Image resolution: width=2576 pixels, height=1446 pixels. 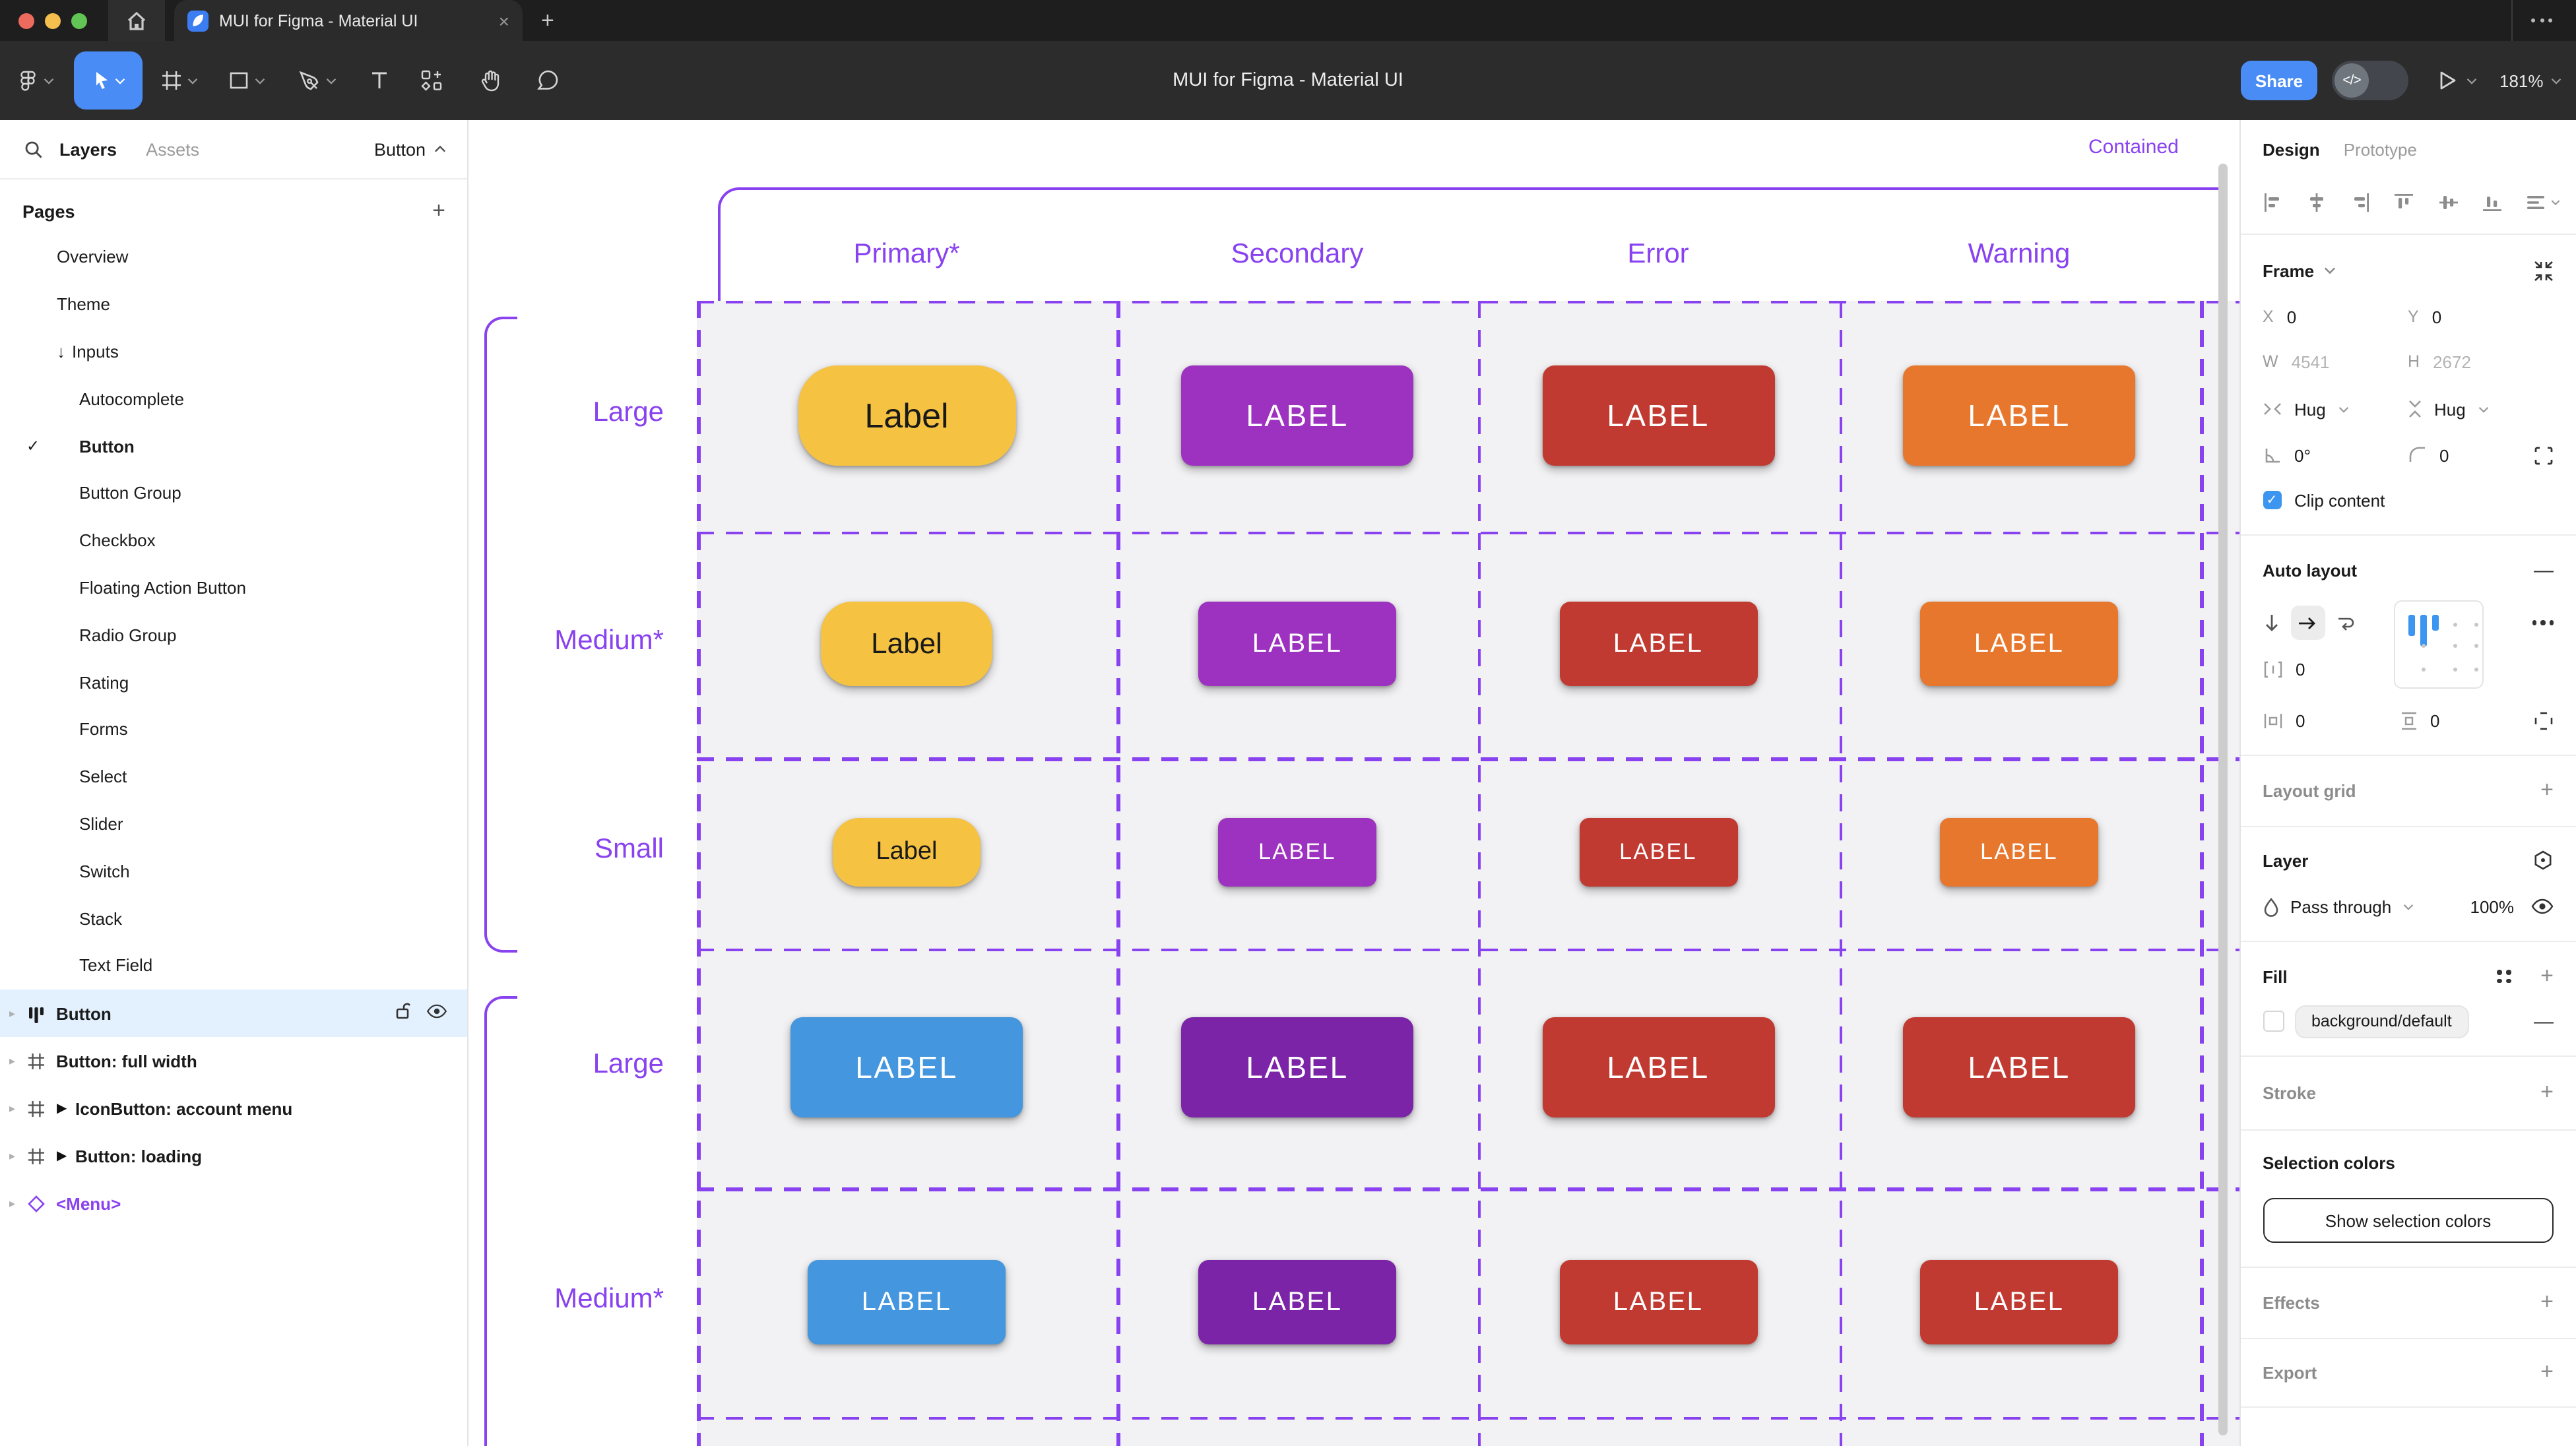 I want to click on page-item-text-field: Text Field, so click(x=233, y=966).